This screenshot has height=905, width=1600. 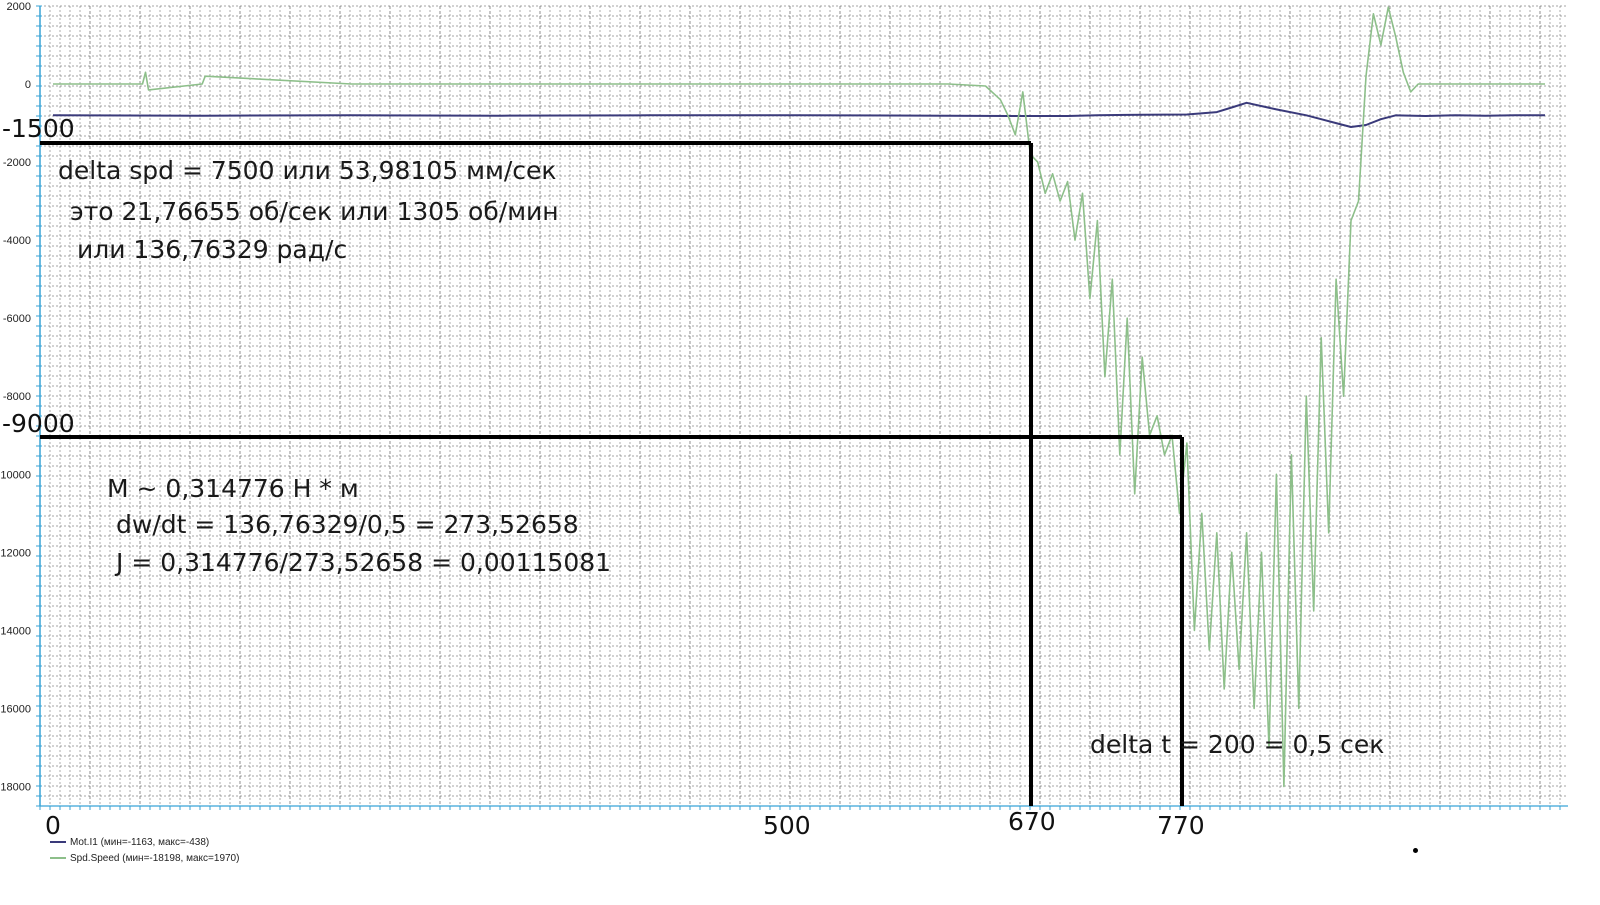 I want to click on annotation-dw-dt: dw/dt = 136,76329/0,5 = 273,52658, so click(x=347, y=524).